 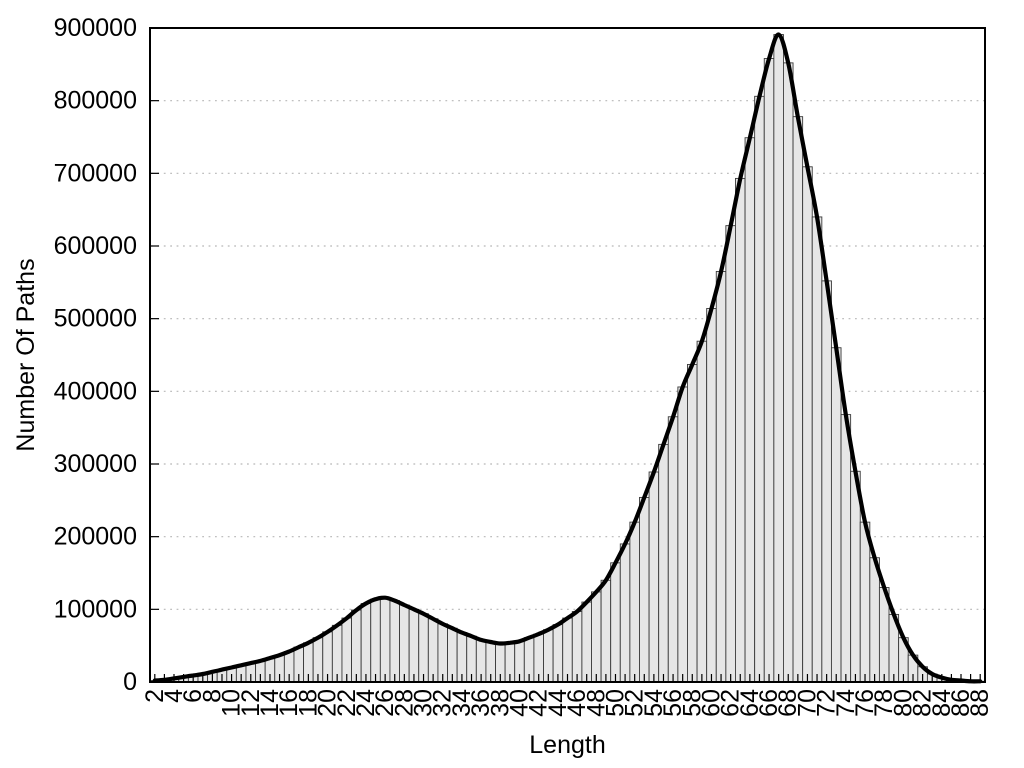 I want to click on x-tick-label: 4, so click(x=174, y=696).